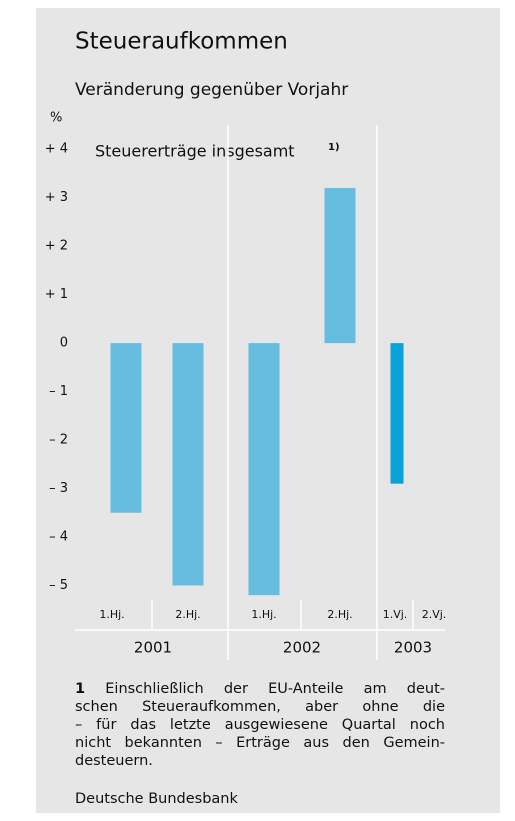 This screenshot has width=515, height=821. I want to click on y-tick-label: – 5, so click(58, 585).